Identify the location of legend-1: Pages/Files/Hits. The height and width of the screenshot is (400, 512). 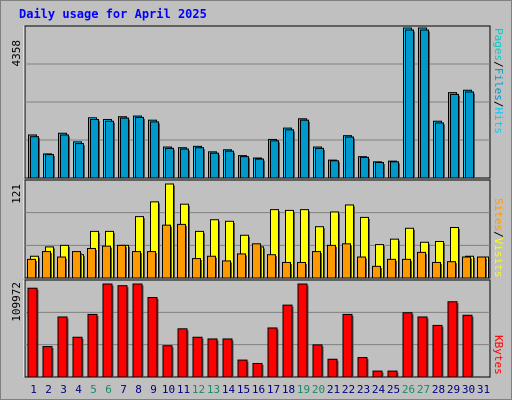
(498, 81).